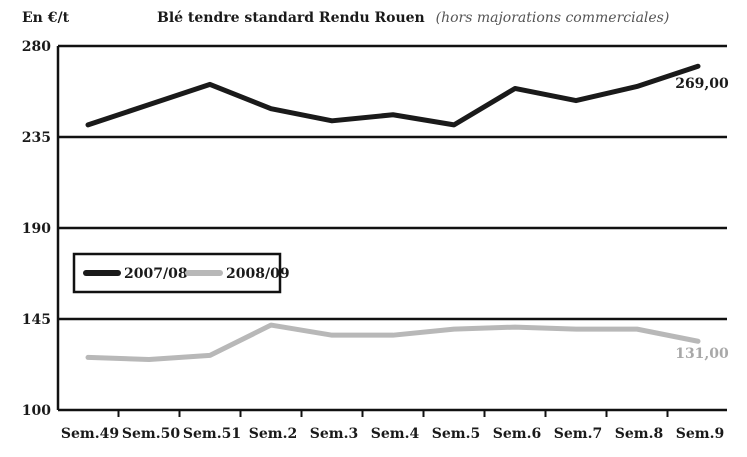  I want to click on x-tick-label-sem-3: Sem.3, so click(334, 434).